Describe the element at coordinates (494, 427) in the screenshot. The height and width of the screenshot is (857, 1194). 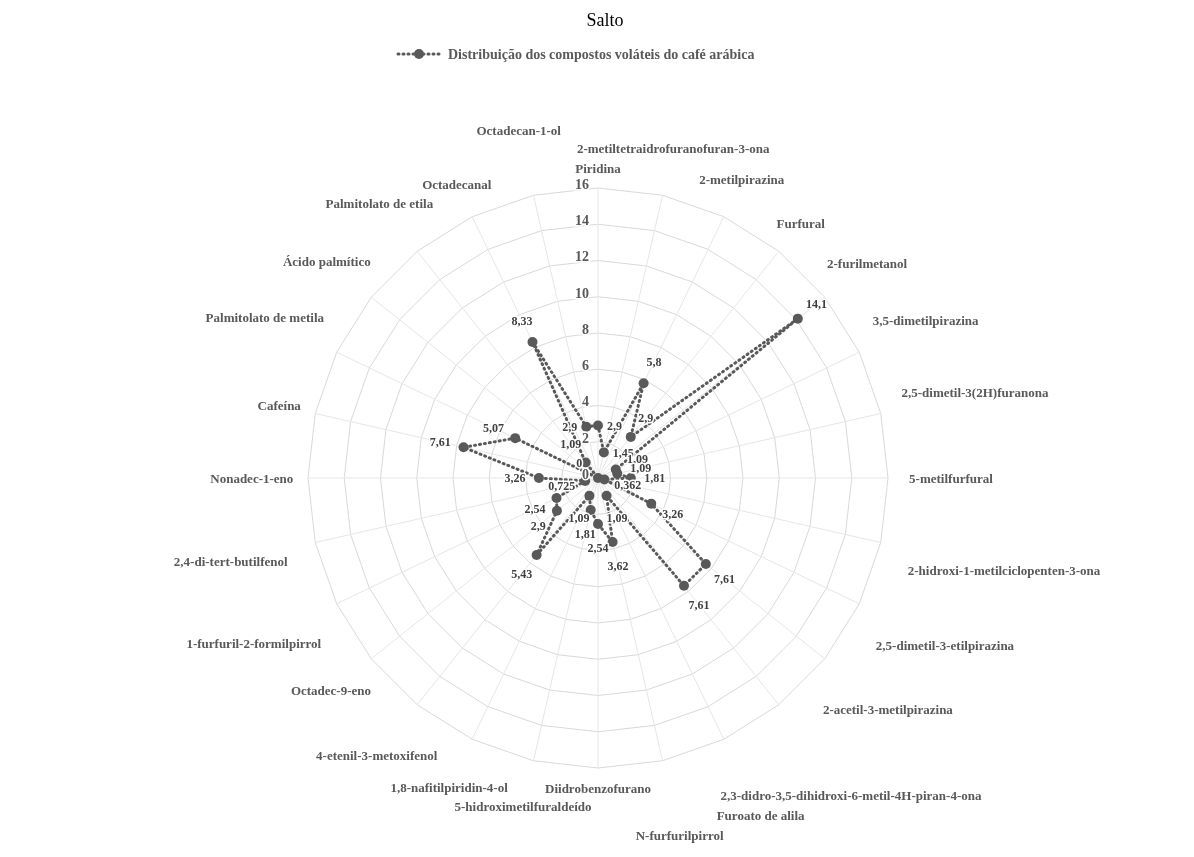
I see `data-label: 5,07` at that location.